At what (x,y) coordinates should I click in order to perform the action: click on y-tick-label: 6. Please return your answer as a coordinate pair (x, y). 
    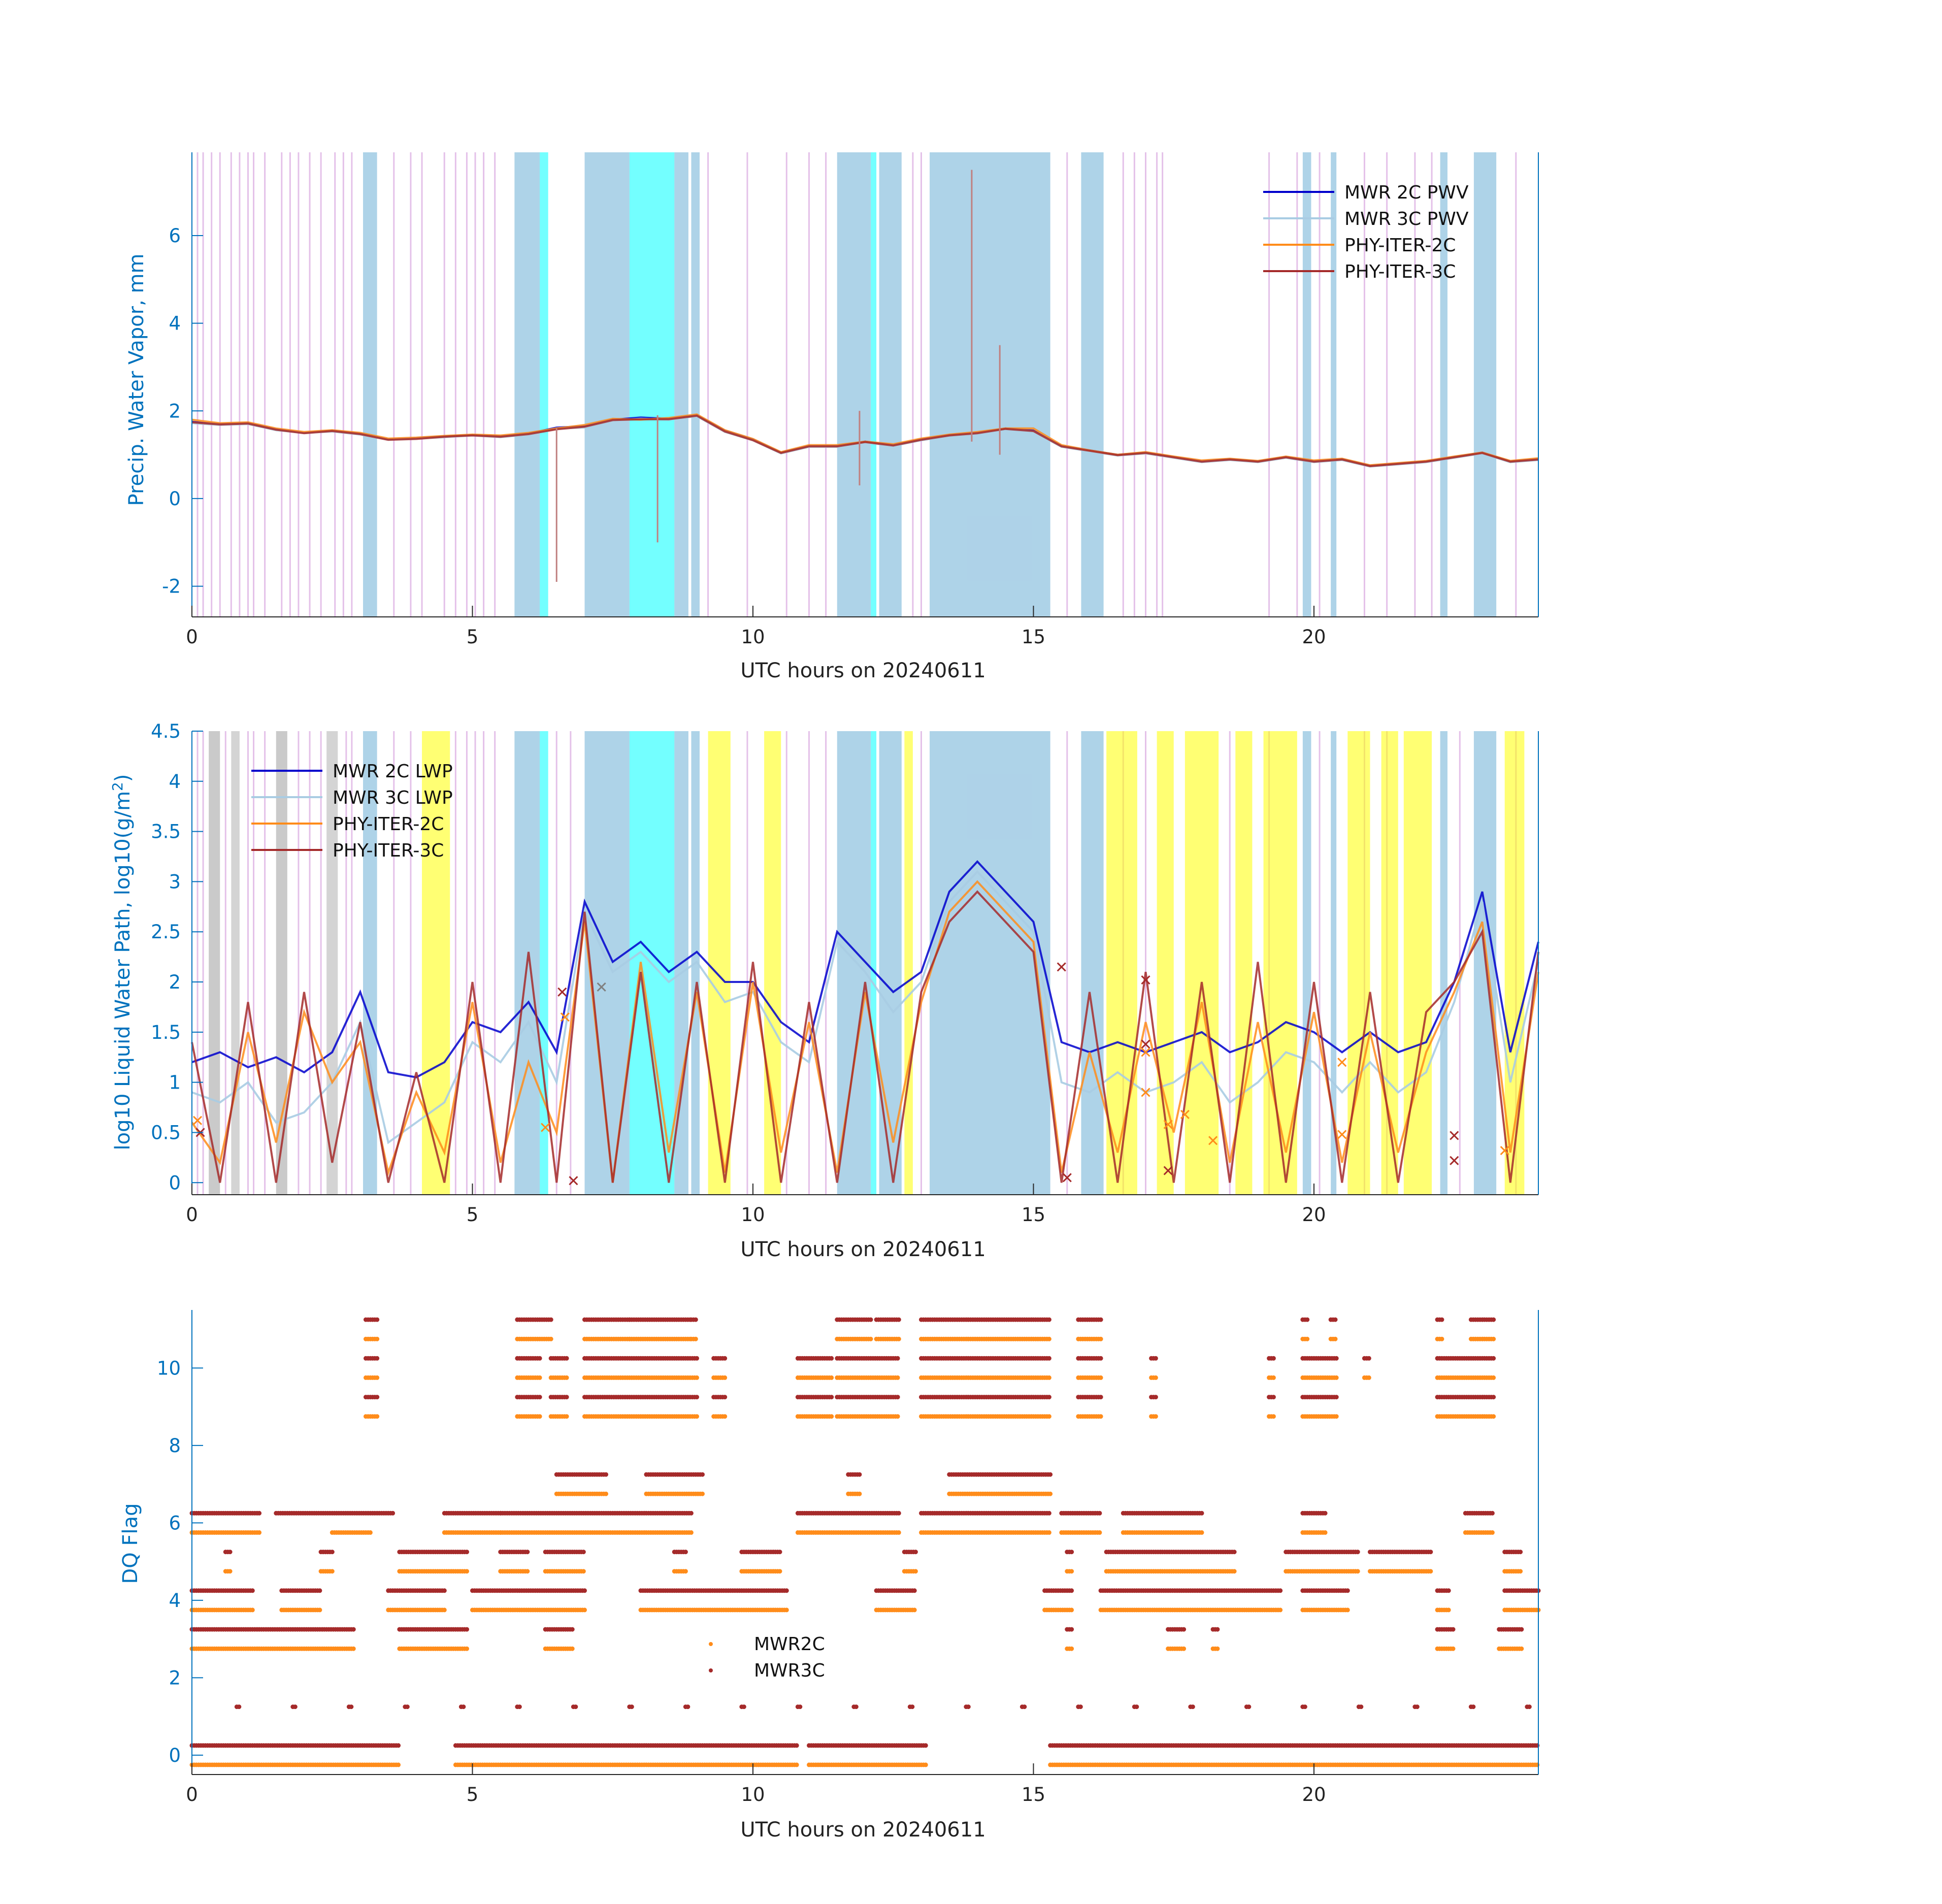
    Looking at the image, I should click on (175, 236).